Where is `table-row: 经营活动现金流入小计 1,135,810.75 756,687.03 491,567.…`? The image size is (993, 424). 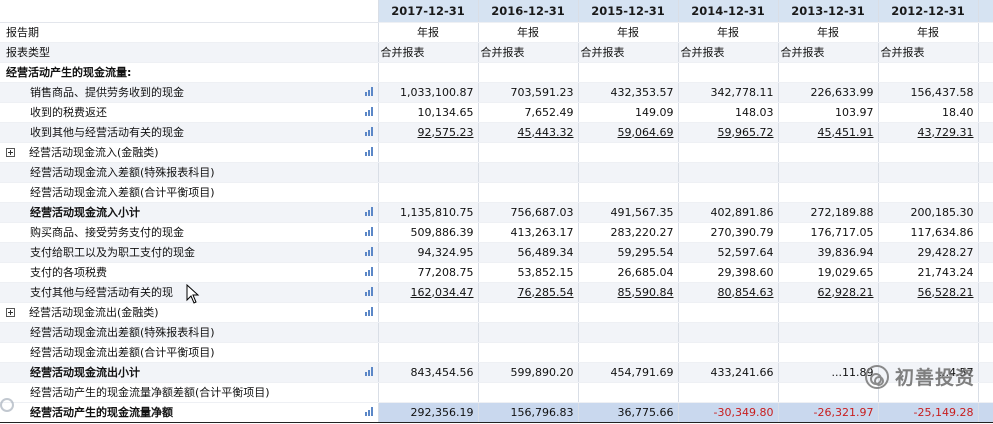 table-row: 经营活动现金流入小计 1,135,810.75 756,687.03 491,567.… is located at coordinates (496, 212).